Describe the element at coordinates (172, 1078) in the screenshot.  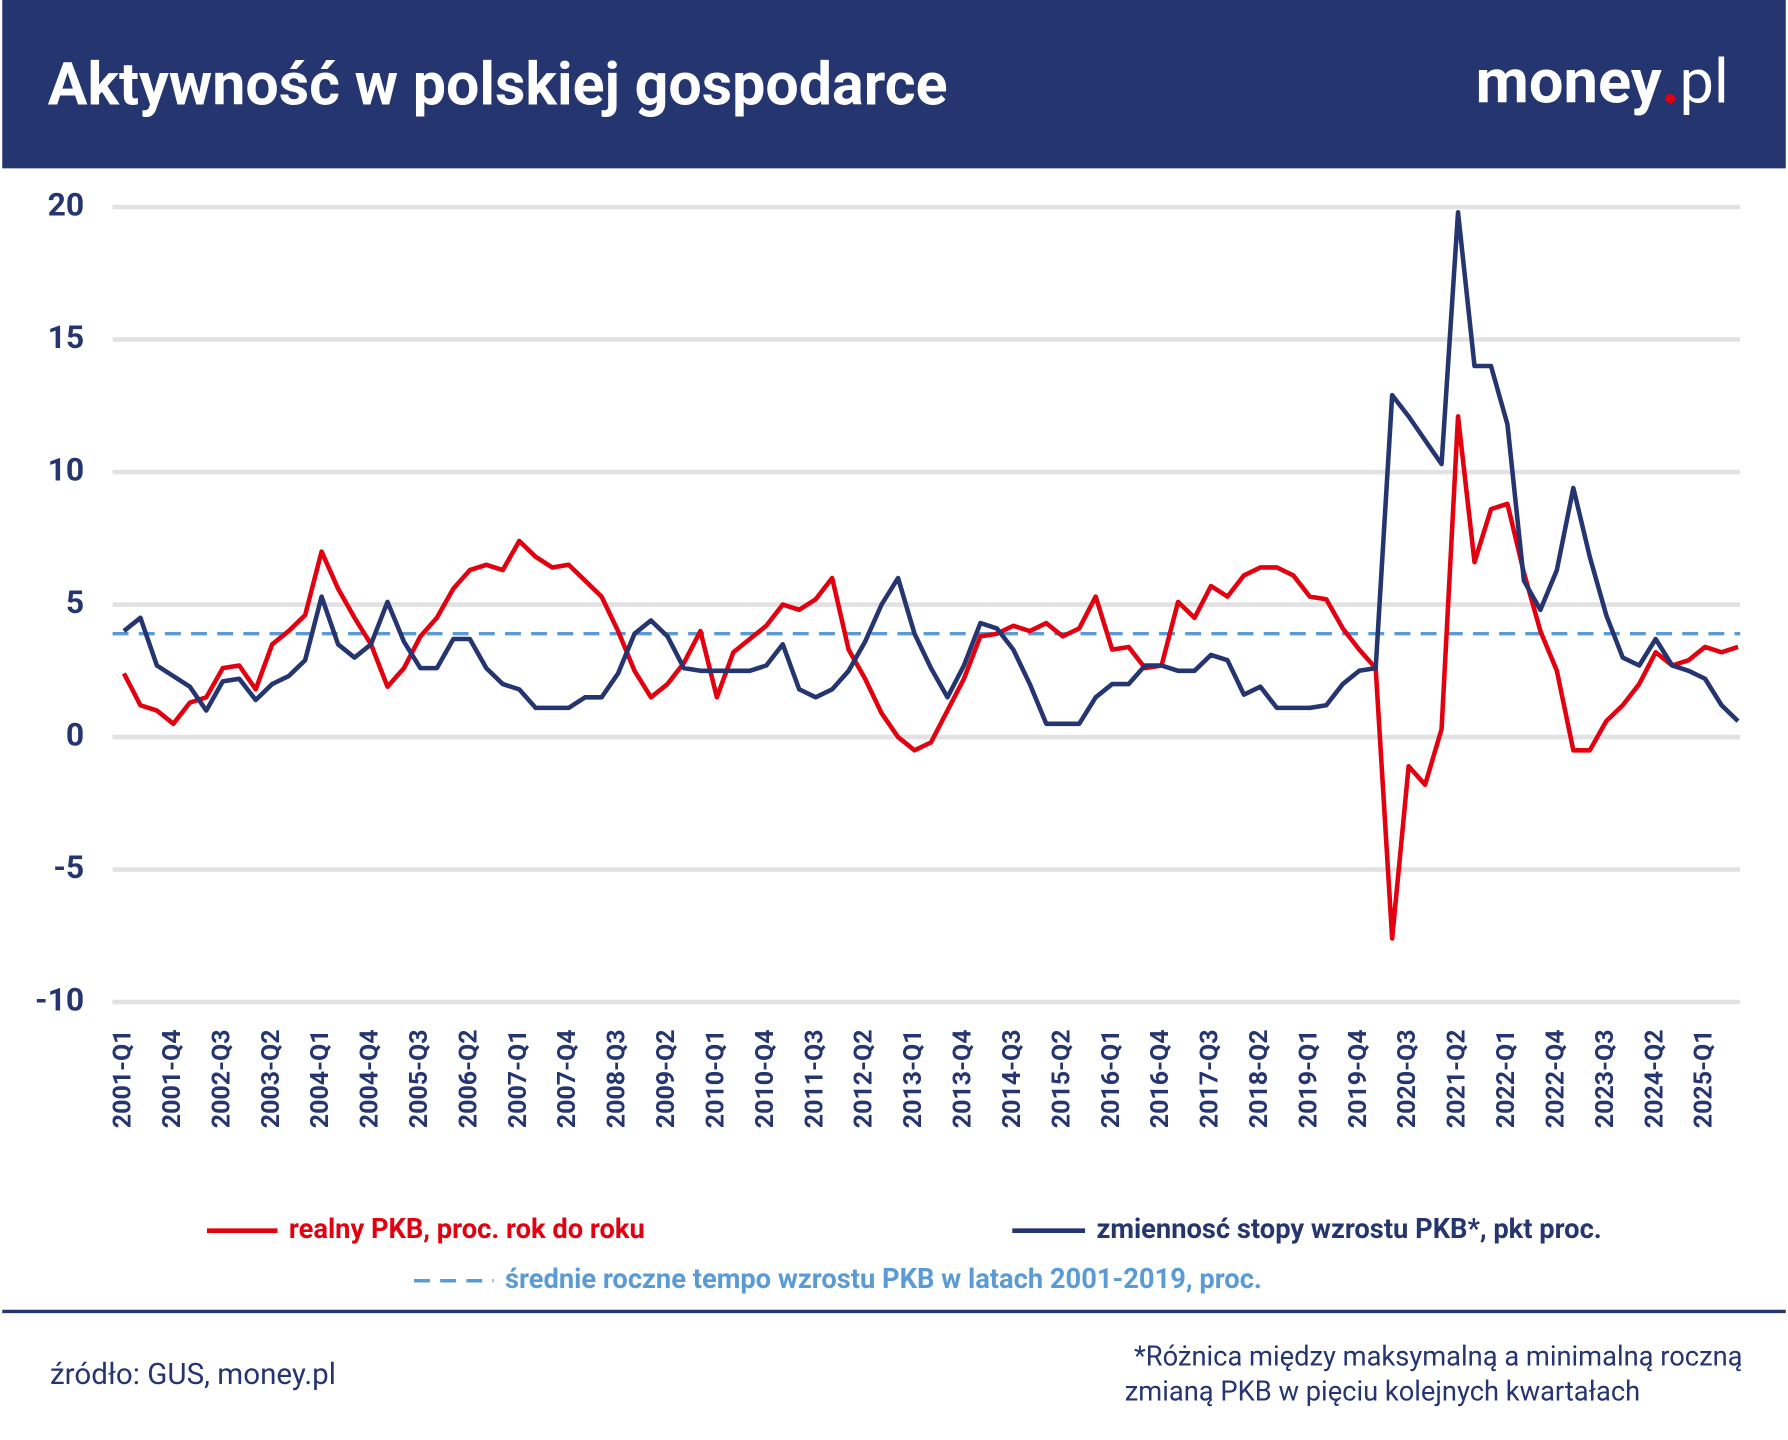
I see `x-tick-label: 2001-Q4` at that location.